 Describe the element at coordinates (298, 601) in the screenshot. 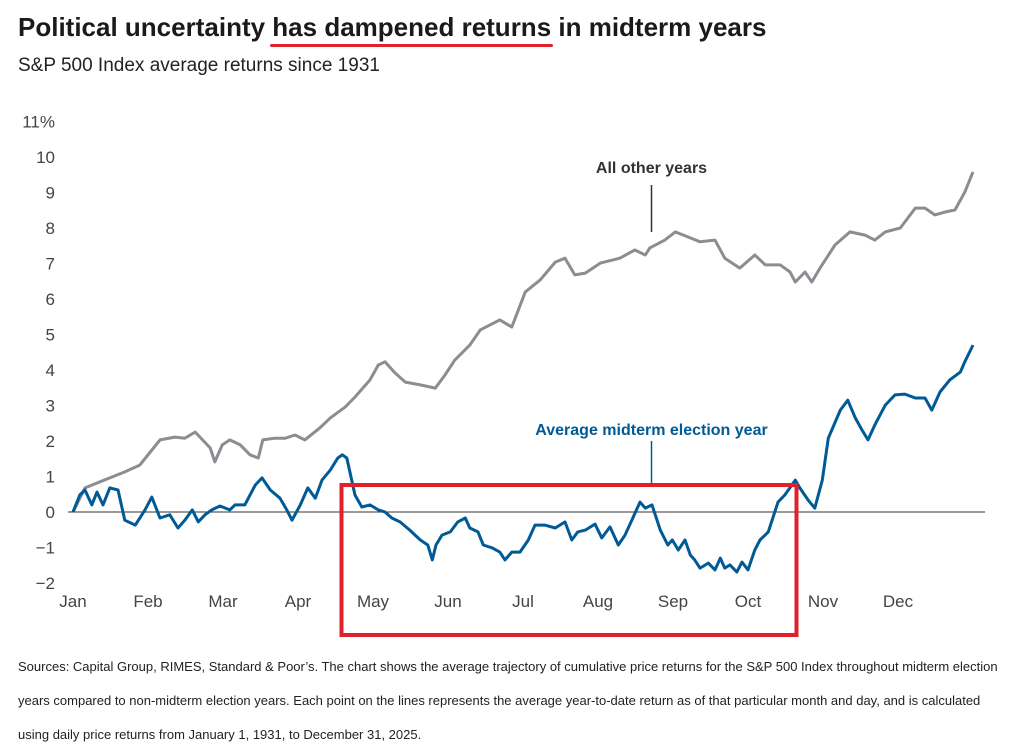

I see `x-tick-label: Apr` at that location.